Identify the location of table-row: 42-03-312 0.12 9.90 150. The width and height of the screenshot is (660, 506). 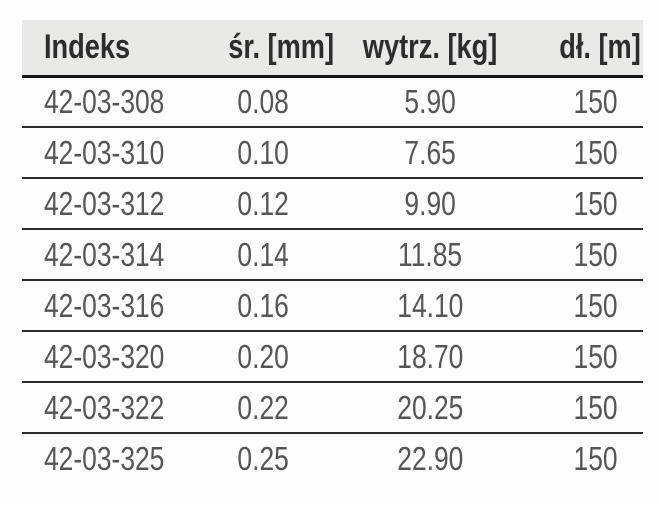
(332, 204).